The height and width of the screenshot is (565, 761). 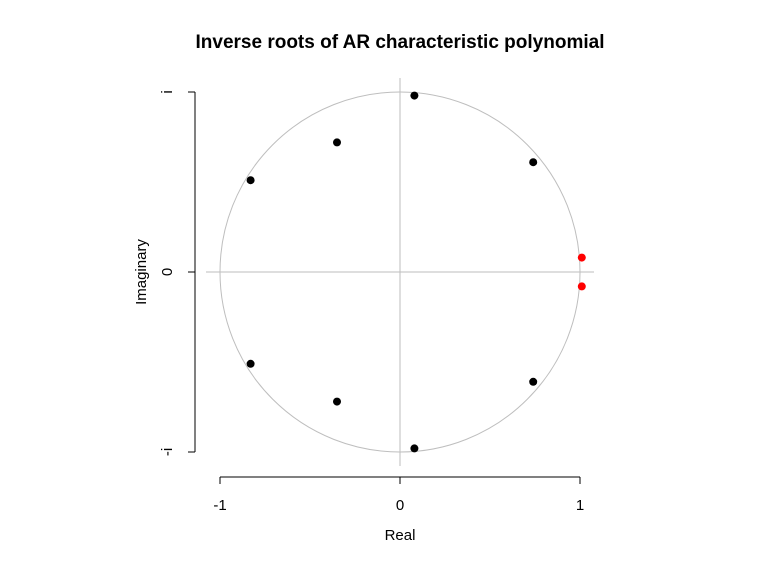 I want to click on x-tick-label: 0, so click(x=400, y=505).